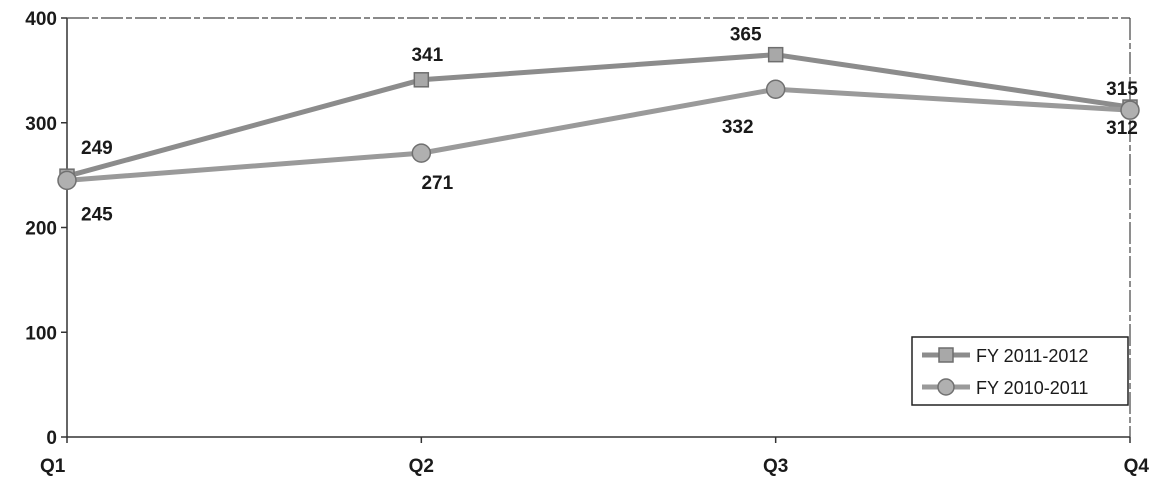 Image resolution: width=1149 pixels, height=494 pixels. What do you see at coordinates (1020, 371) in the screenshot?
I see `legend: FY 2011-2012 FY 2010-2011` at bounding box center [1020, 371].